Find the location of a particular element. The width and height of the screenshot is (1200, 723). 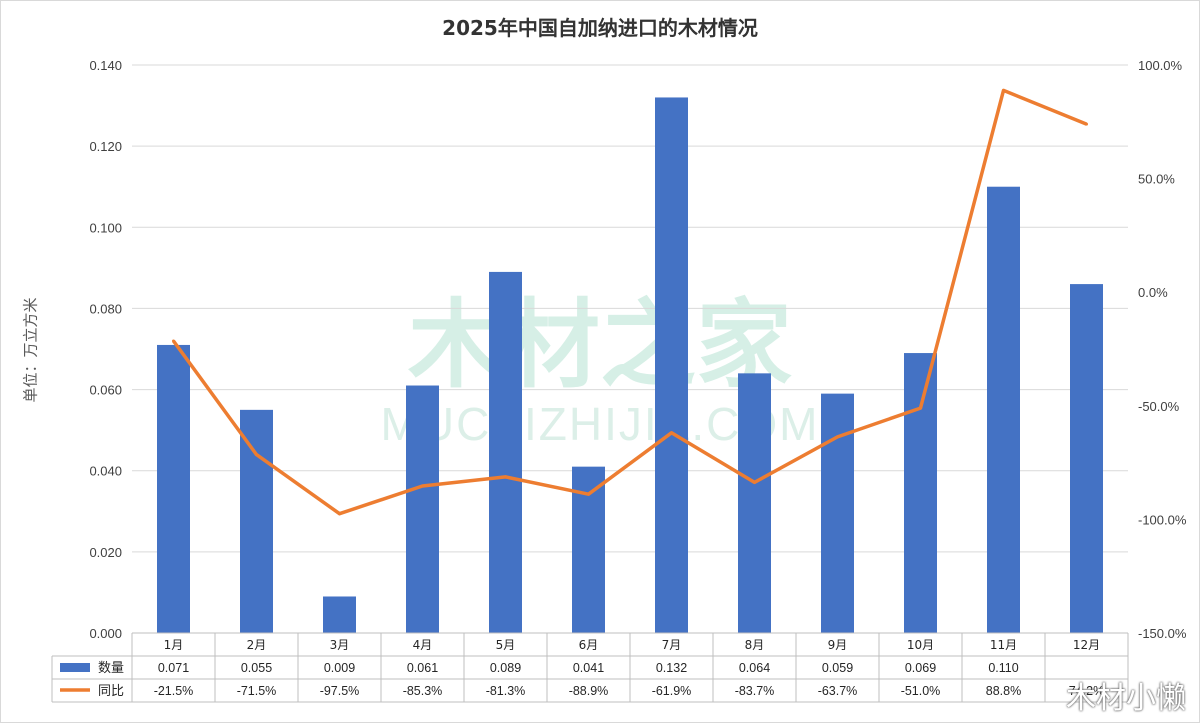

line-point-9月 is located at coordinates (837, 437).